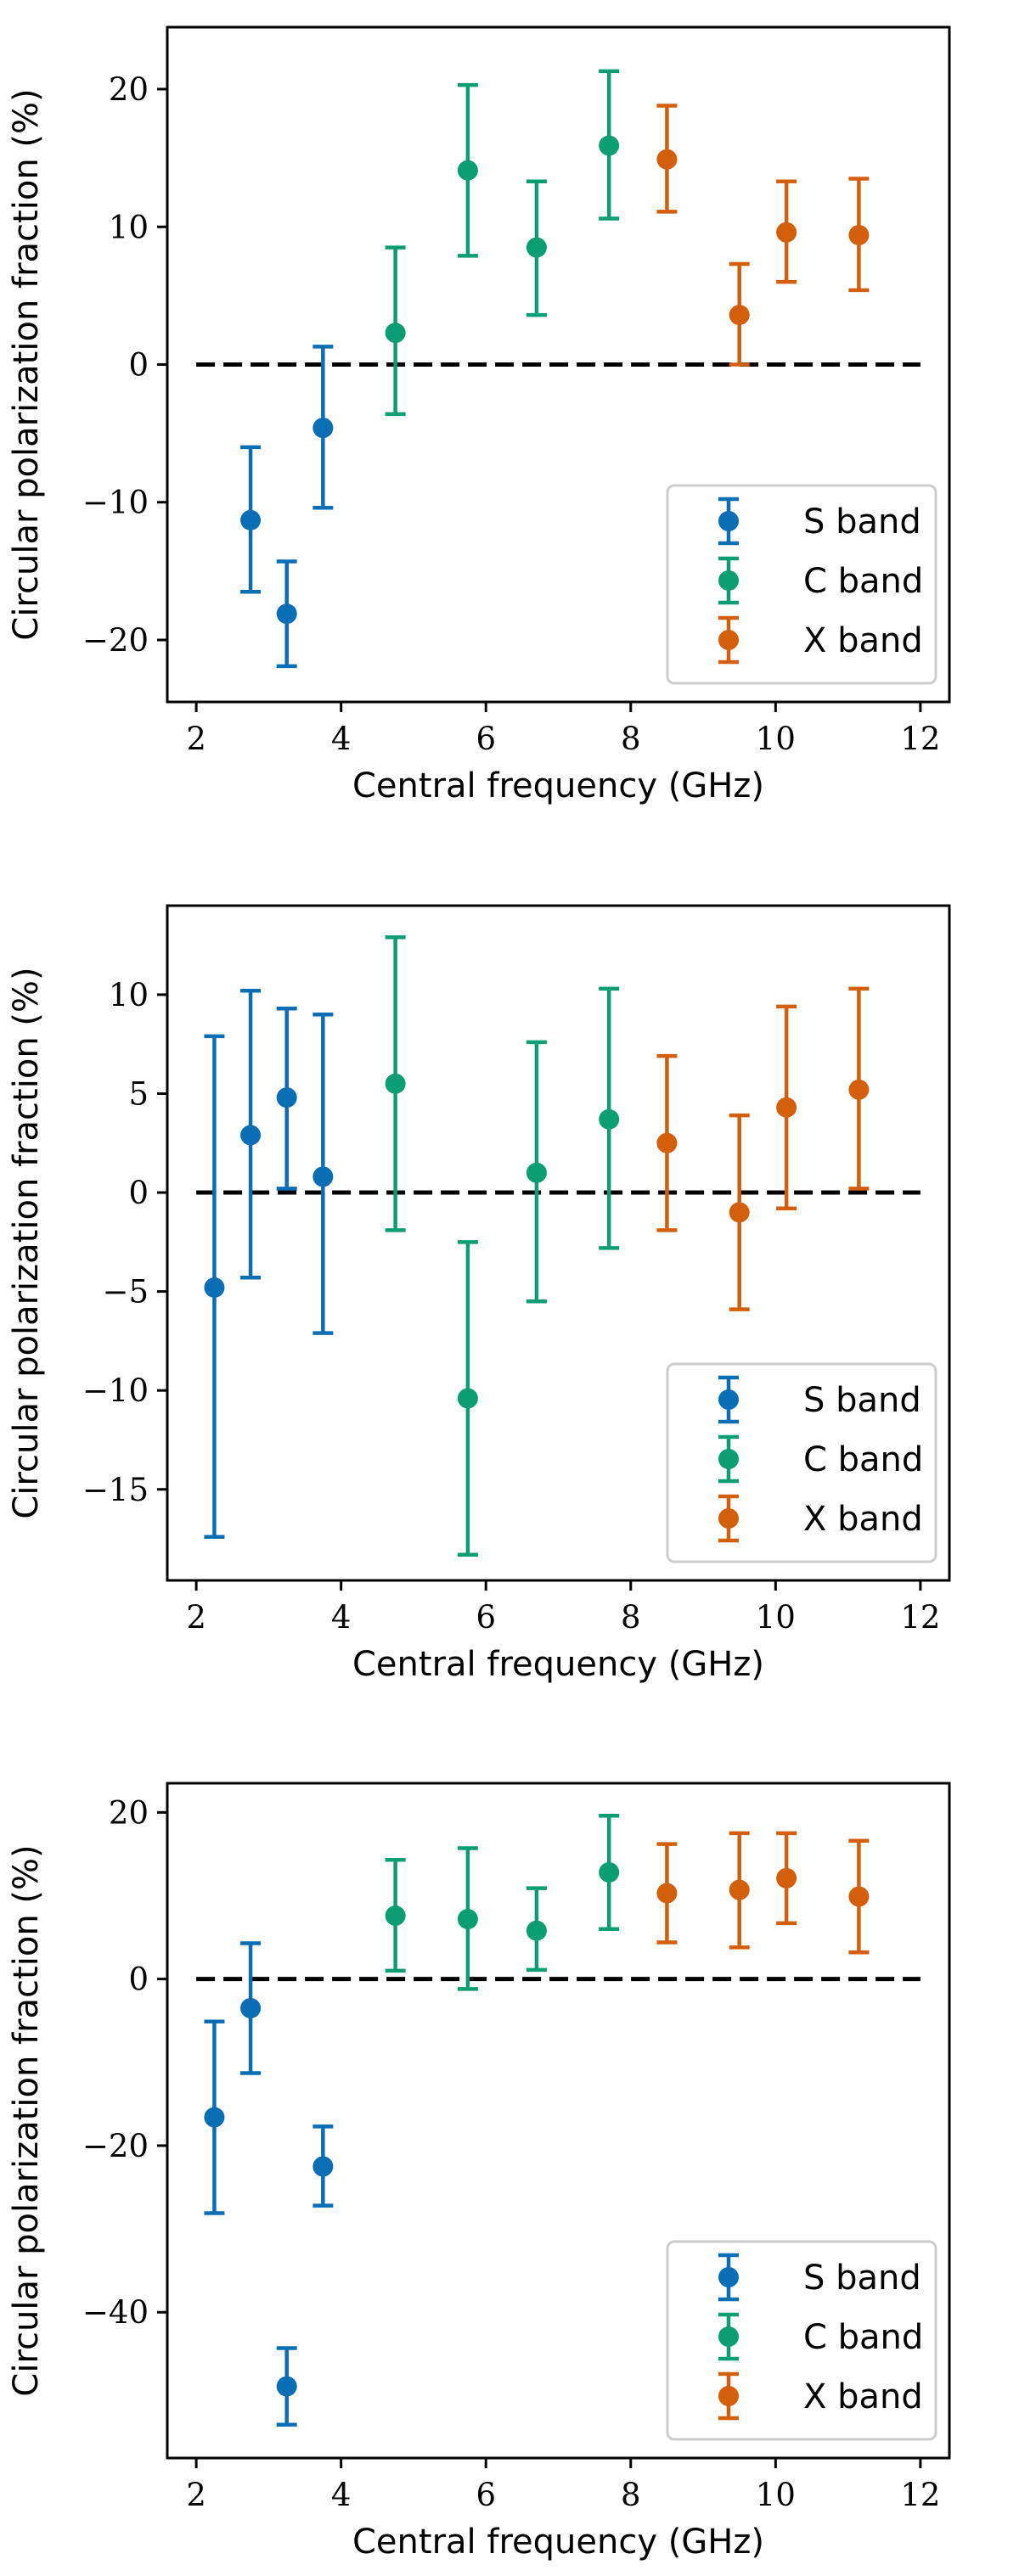 The image size is (1019, 2576). Describe the element at coordinates (125, 1292) in the screenshot. I see `y-tick-label: −5` at that location.